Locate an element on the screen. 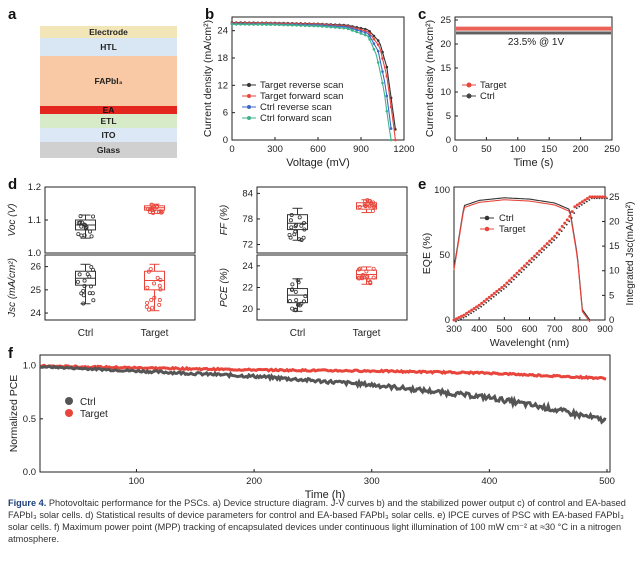 The image size is (640, 561). jsc-ylabel: Jsc (mA/cm²) is located at coordinates (12, 288).